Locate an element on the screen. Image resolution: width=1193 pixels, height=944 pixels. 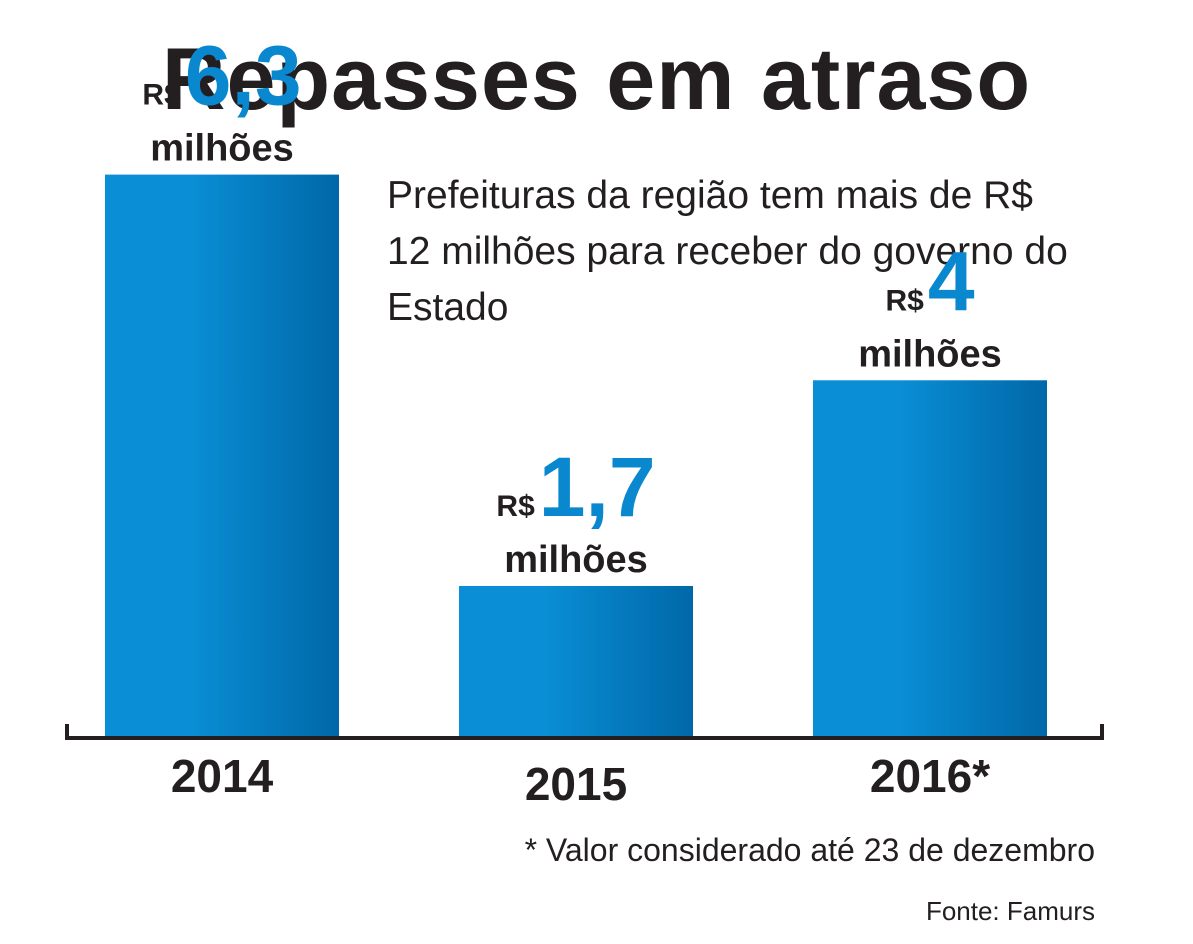
source-credit: Fonte: Famurs is located at coordinates (1010, 911).